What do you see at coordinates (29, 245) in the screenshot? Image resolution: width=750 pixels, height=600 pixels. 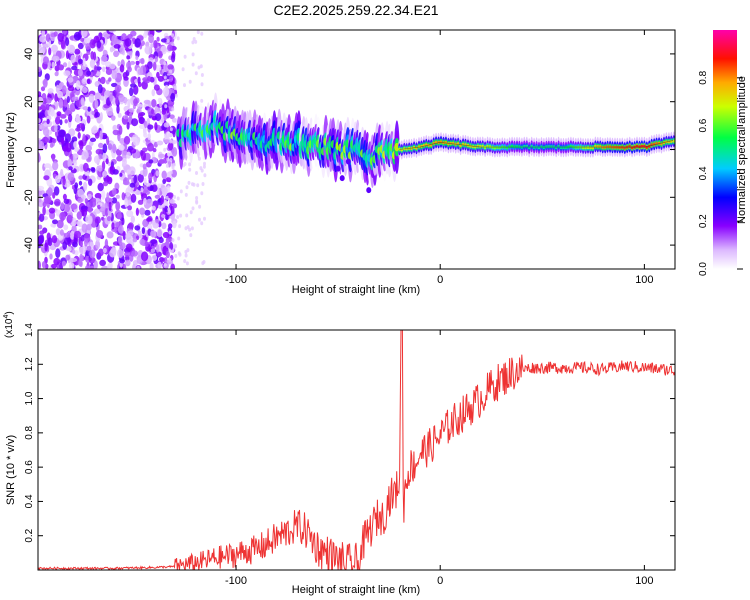 I see `y-tick-label: -40` at bounding box center [29, 245].